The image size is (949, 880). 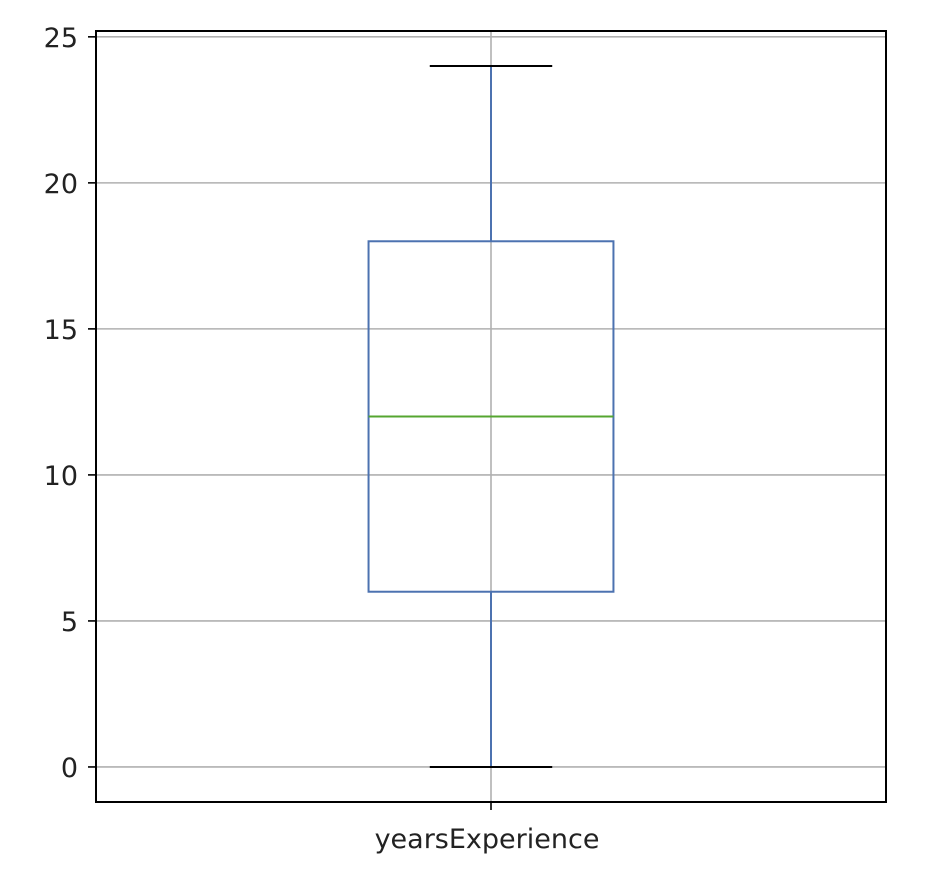 What do you see at coordinates (61, 38) in the screenshot?
I see `y-tick-label: 25` at bounding box center [61, 38].